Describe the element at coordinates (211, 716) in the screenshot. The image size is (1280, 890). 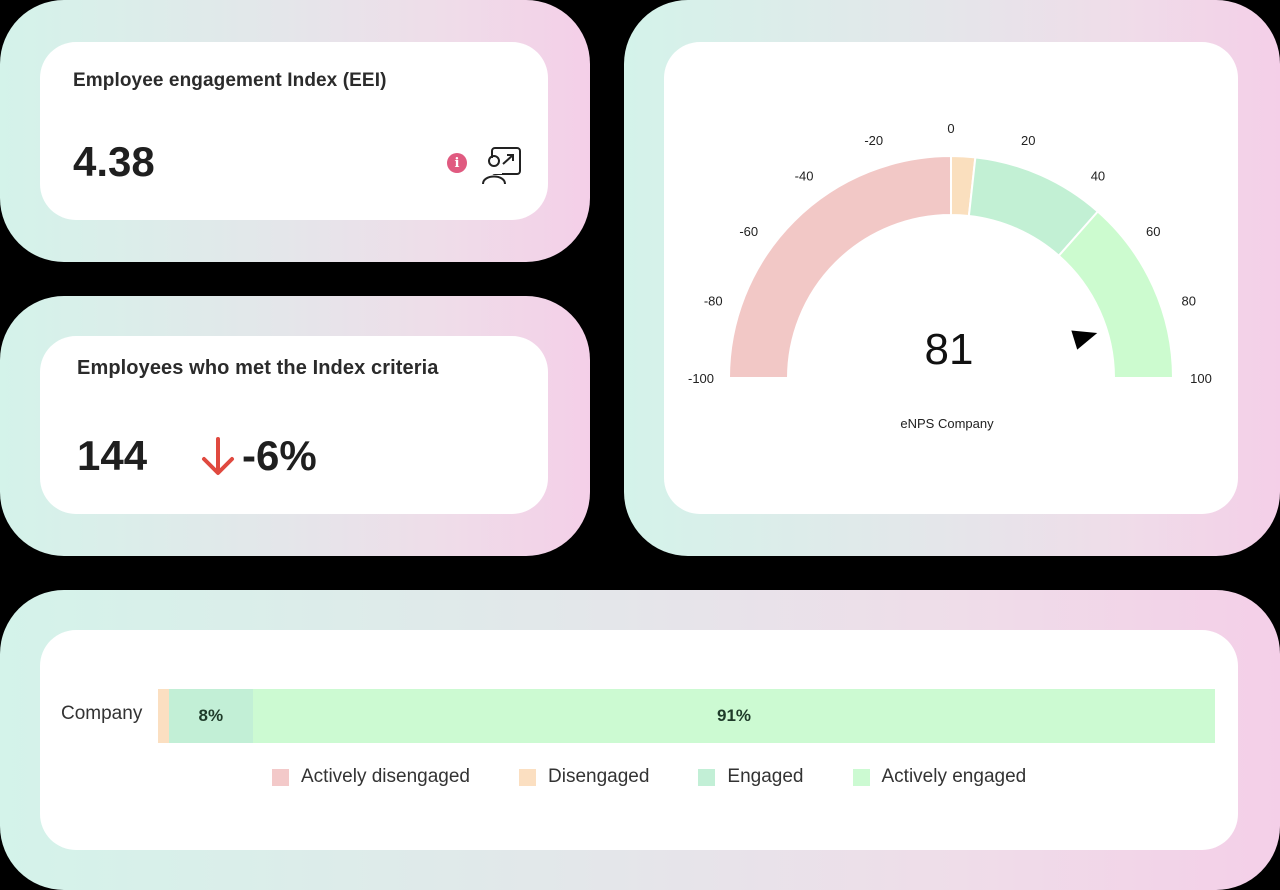
I see `bar-segment-engaged: 8%` at that location.